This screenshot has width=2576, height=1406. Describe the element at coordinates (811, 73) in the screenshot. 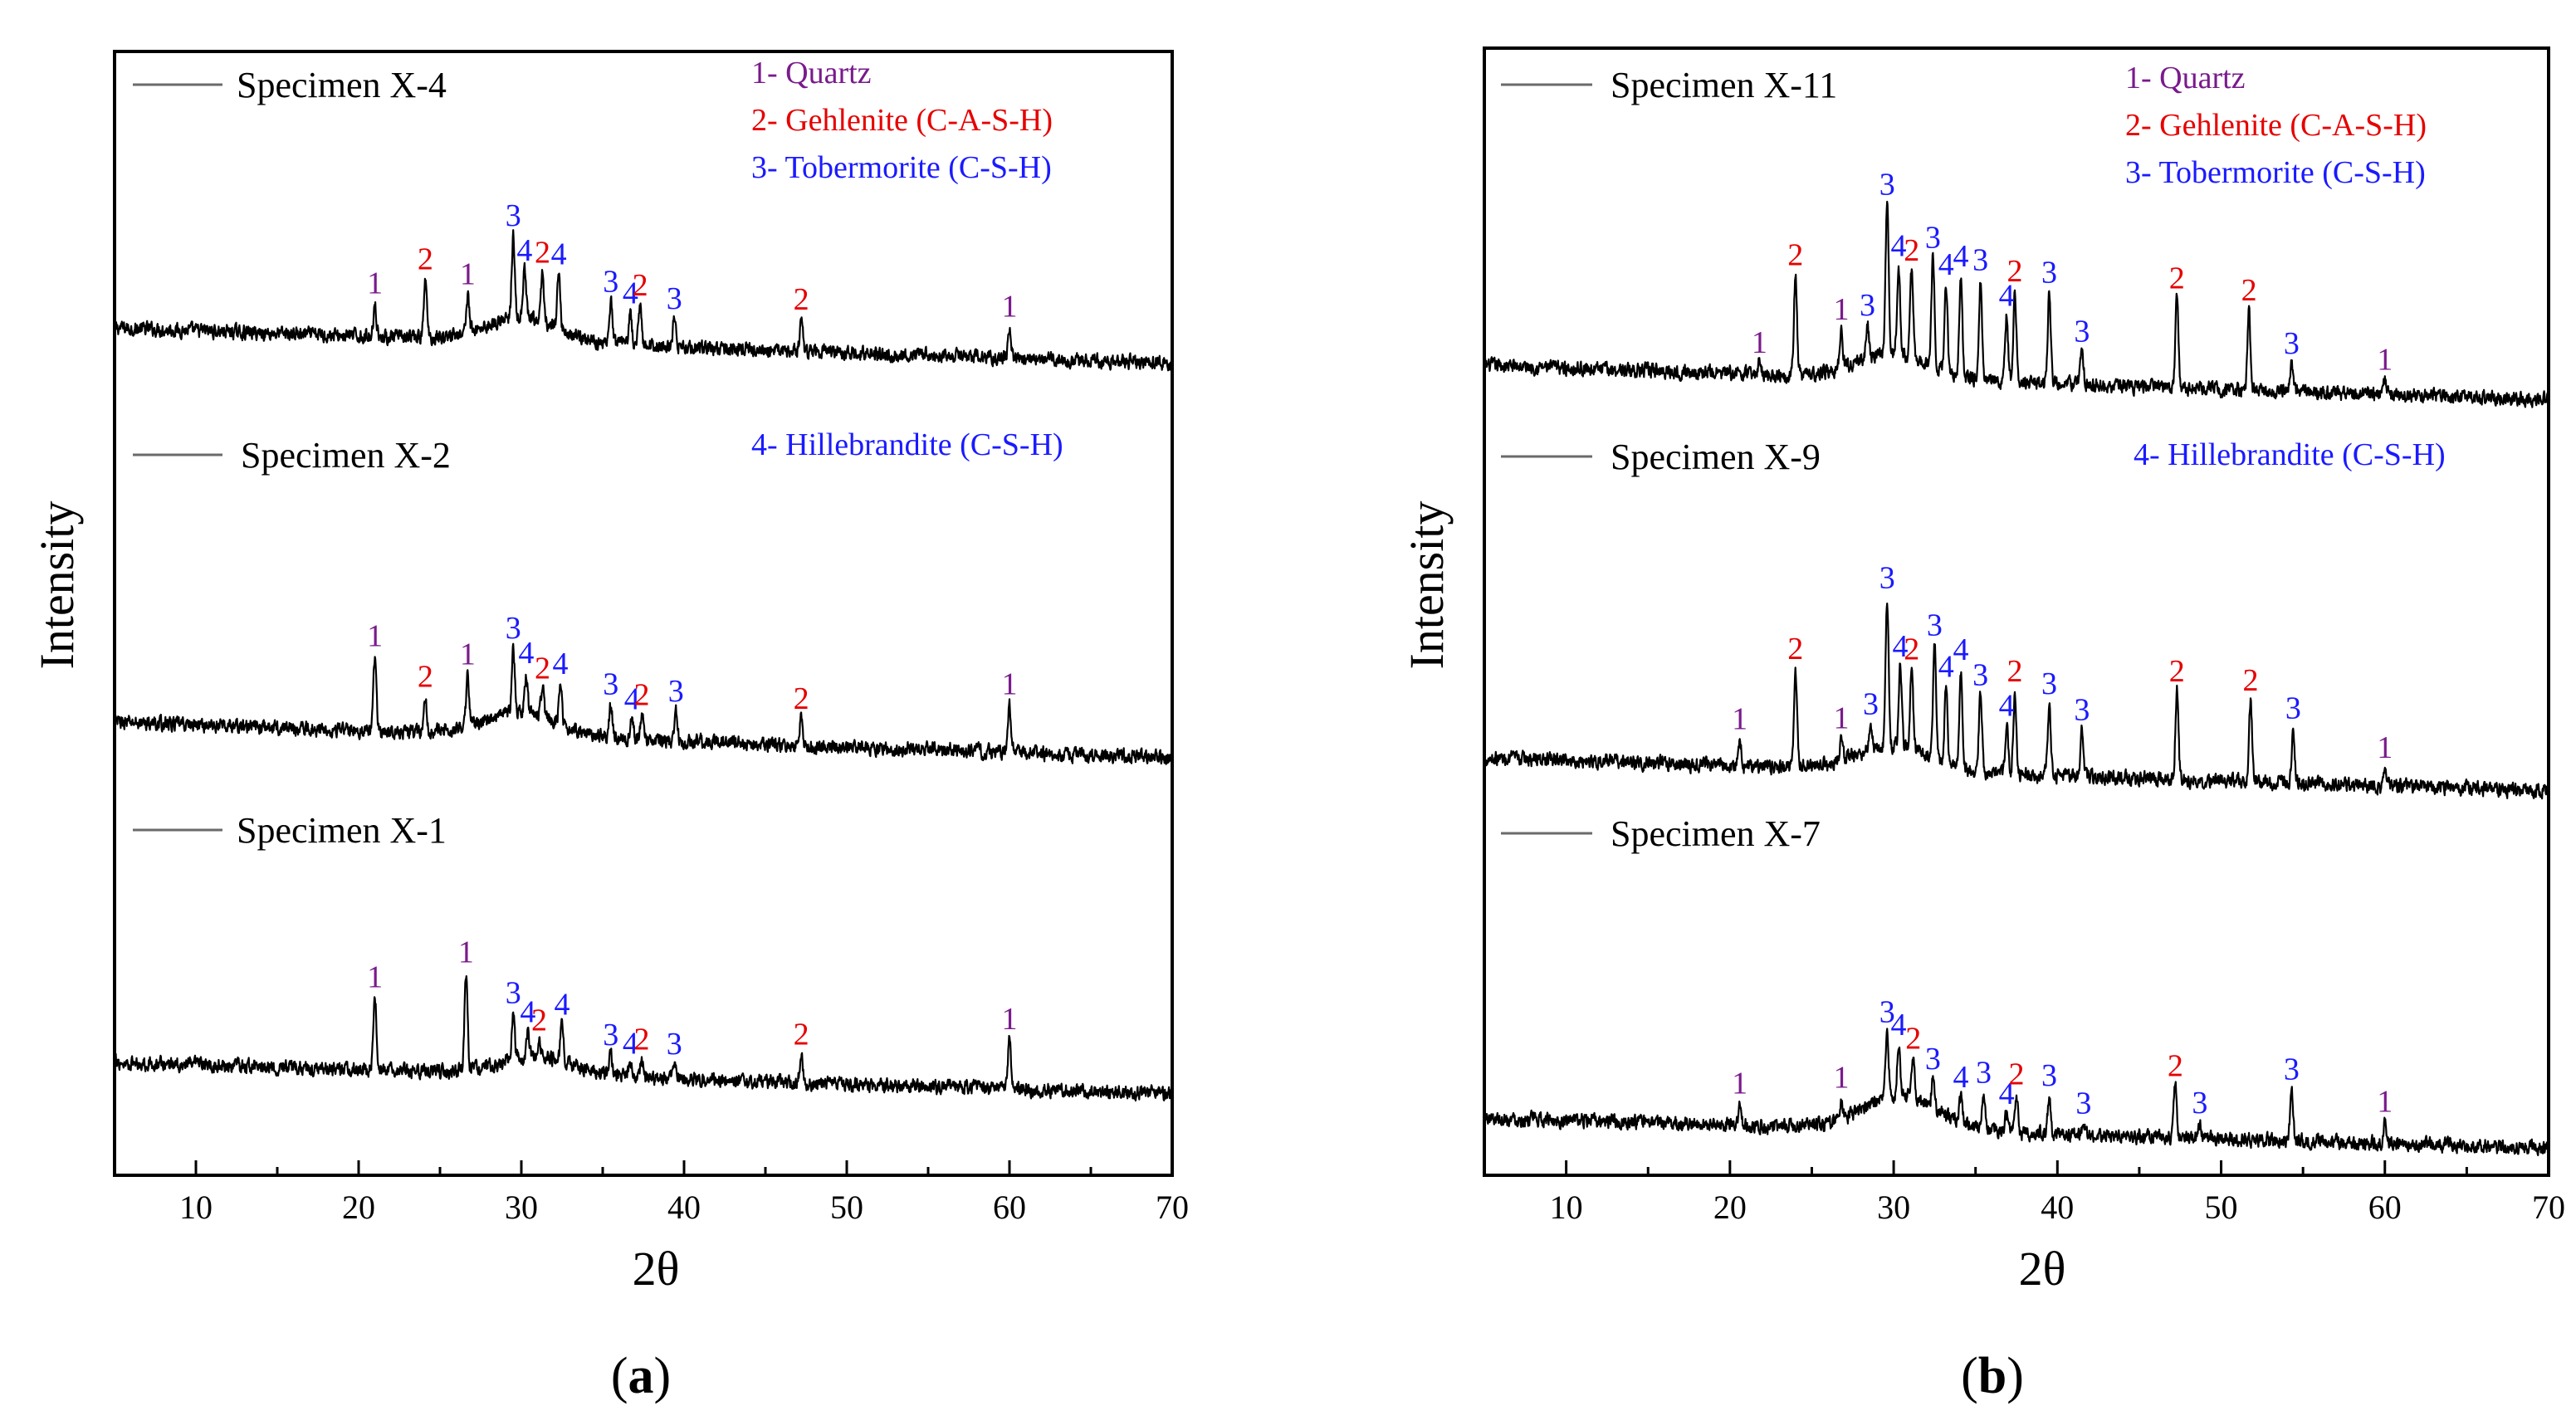

I see `key-a-quartz: 1- Quartz` at that location.